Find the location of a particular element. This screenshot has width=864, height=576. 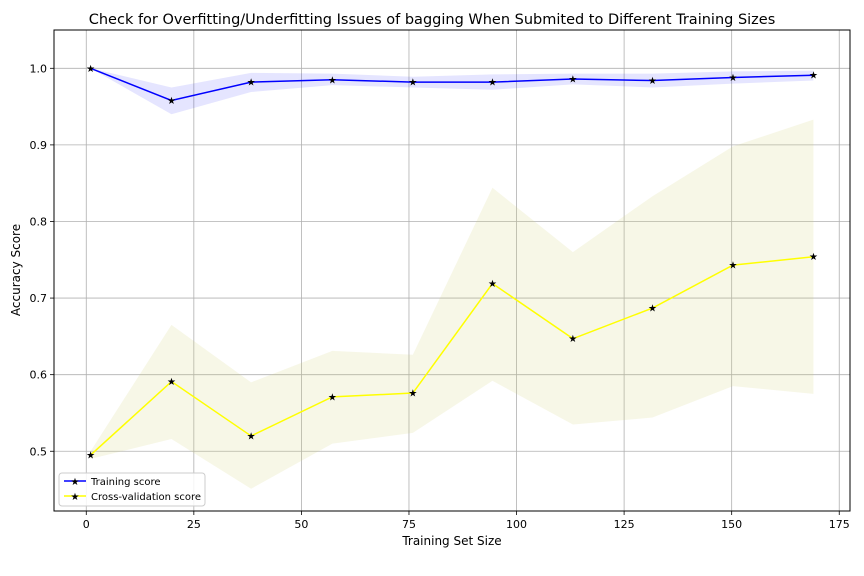

y-tick-label: 0.8 is located at coordinates (39, 221).